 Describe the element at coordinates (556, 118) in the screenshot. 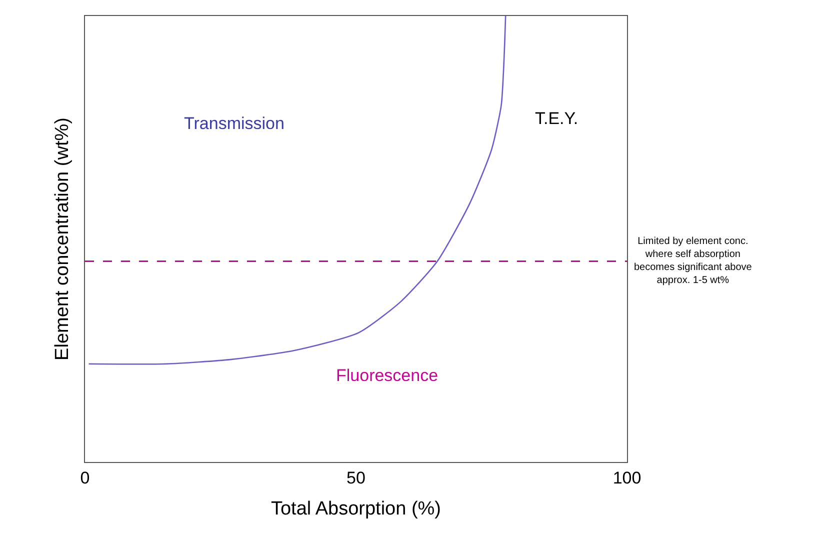

I see `annotation: T.E.Y.` at that location.